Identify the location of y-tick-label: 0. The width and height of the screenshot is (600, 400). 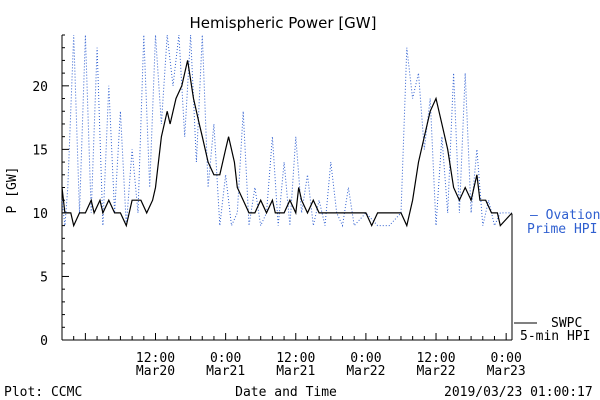
(44, 341).